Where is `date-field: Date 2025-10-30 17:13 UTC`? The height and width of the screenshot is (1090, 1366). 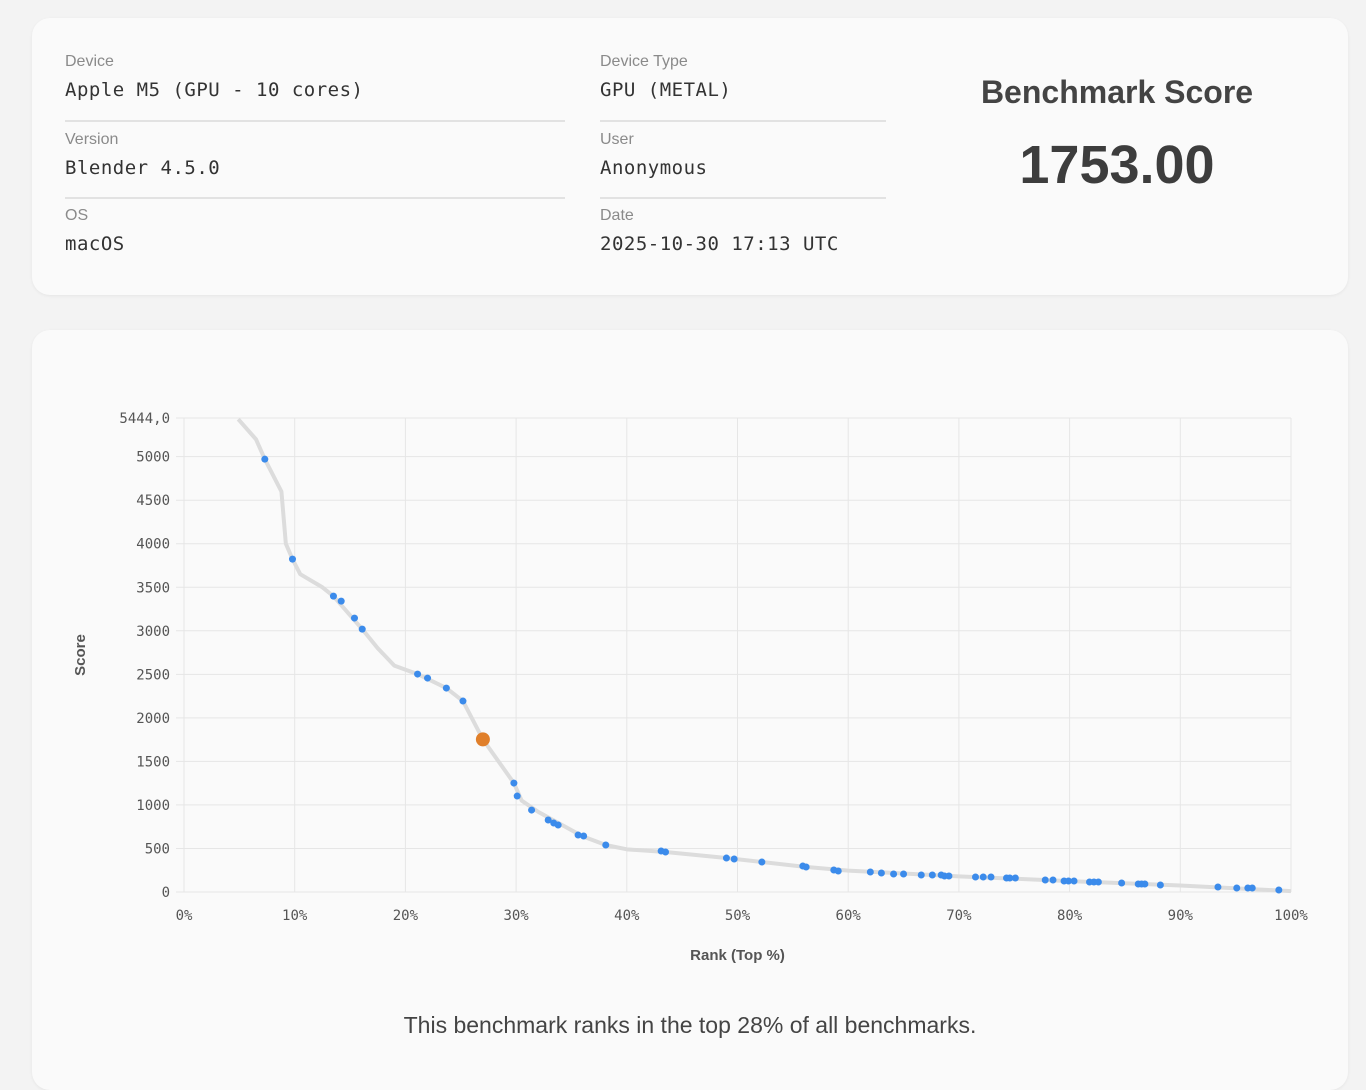 date-field: Date 2025-10-30 17:13 UTC is located at coordinates (719, 231).